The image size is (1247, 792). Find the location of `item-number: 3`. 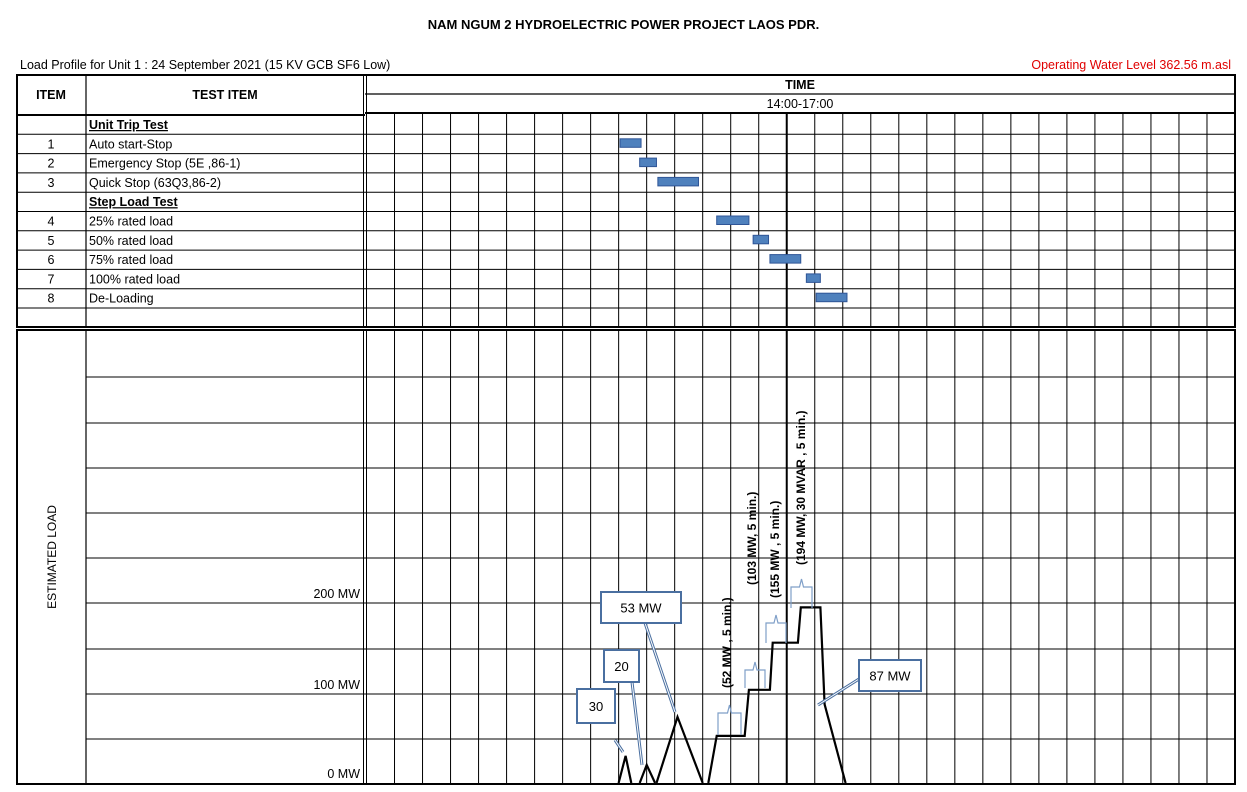

item-number: 3 is located at coordinates (51, 183).